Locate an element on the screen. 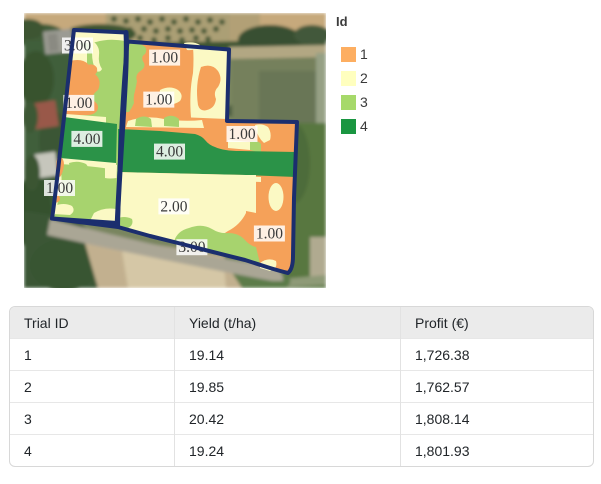 The image size is (601, 484). svg-text: 3.00 is located at coordinates (77, 46).